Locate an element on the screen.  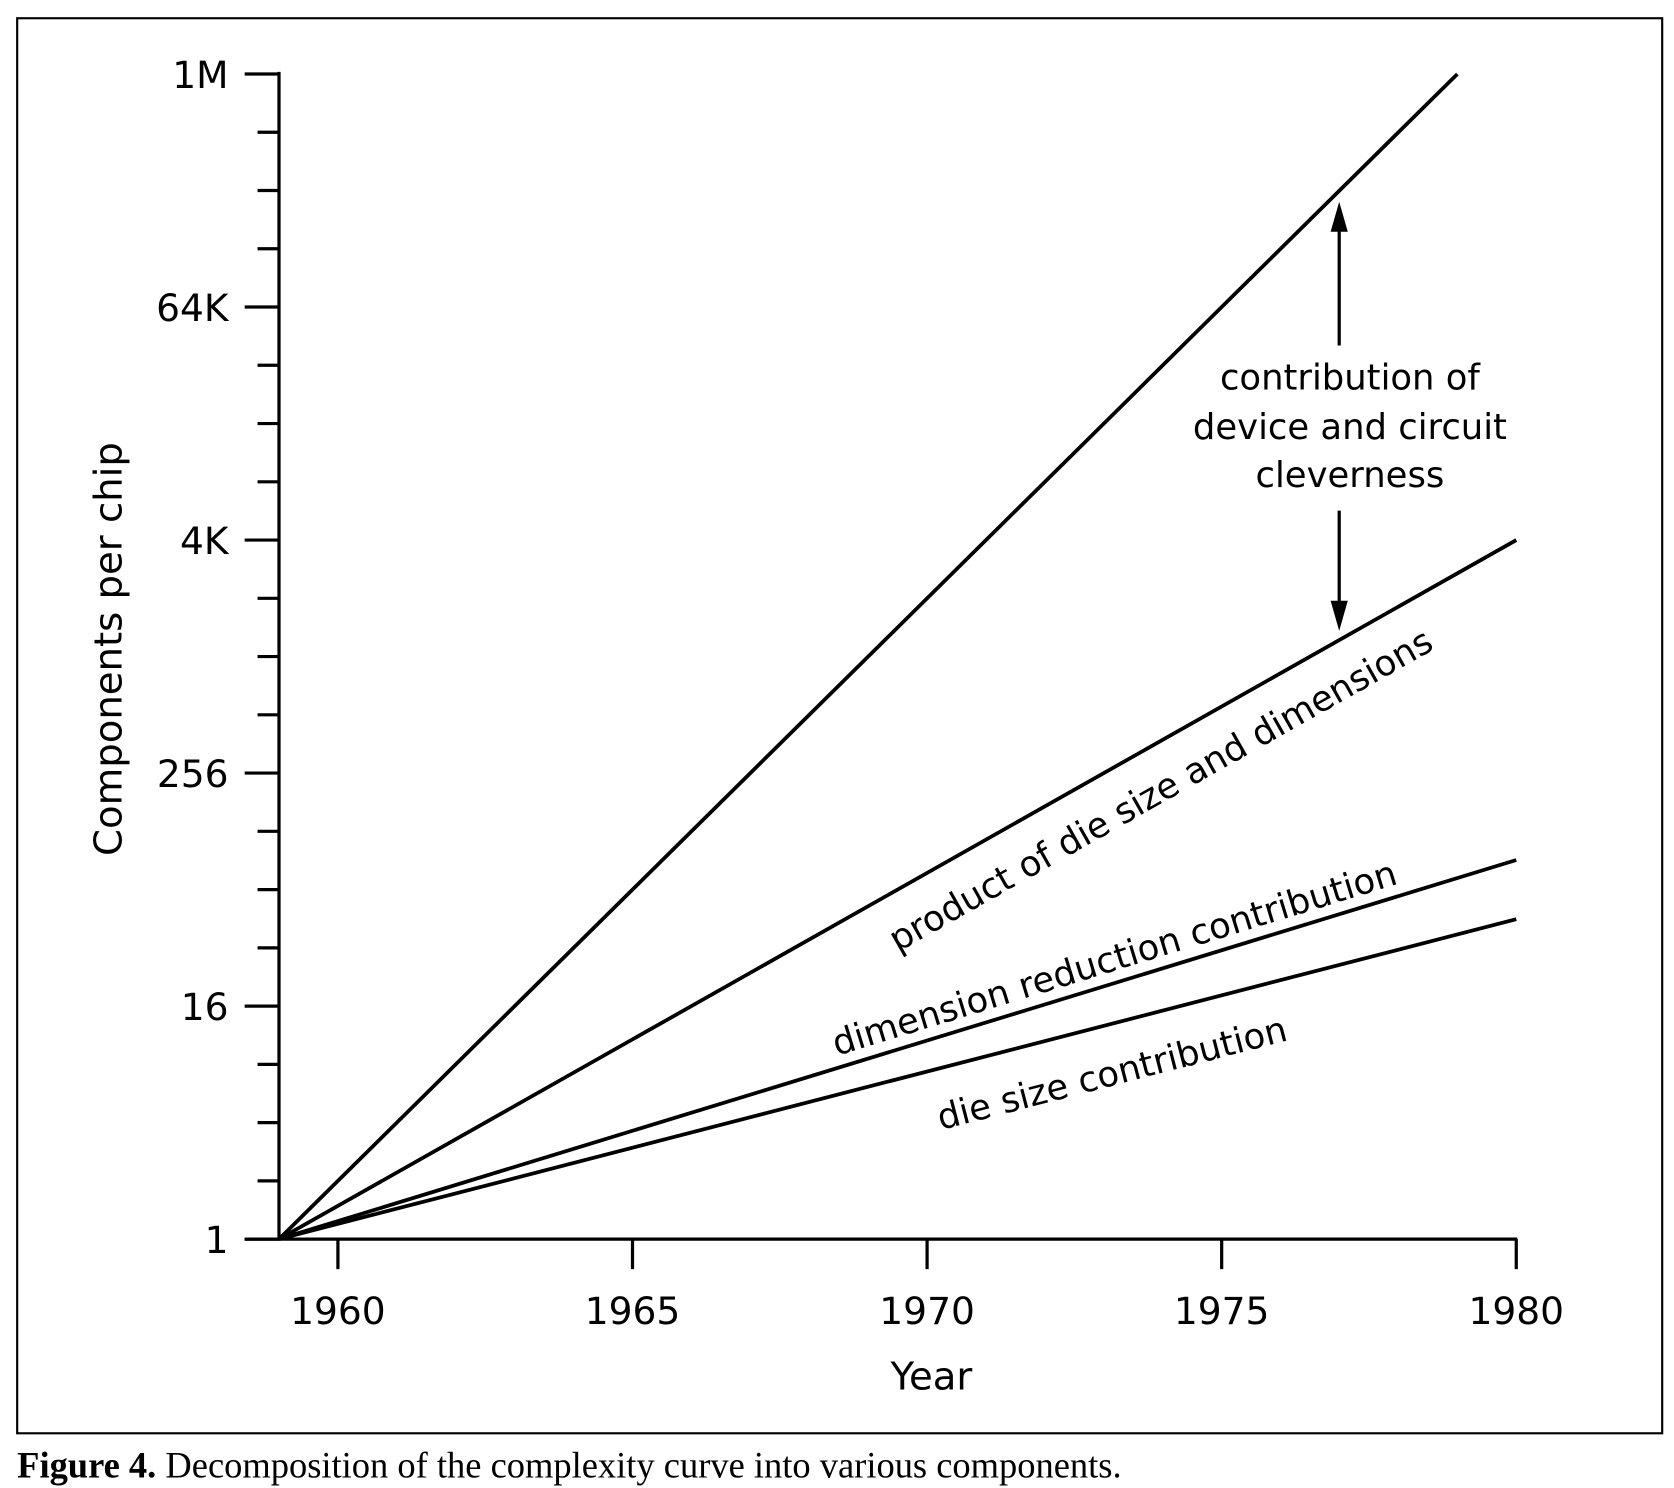
x-tick-label: 1980 is located at coordinates (1516, 1311).